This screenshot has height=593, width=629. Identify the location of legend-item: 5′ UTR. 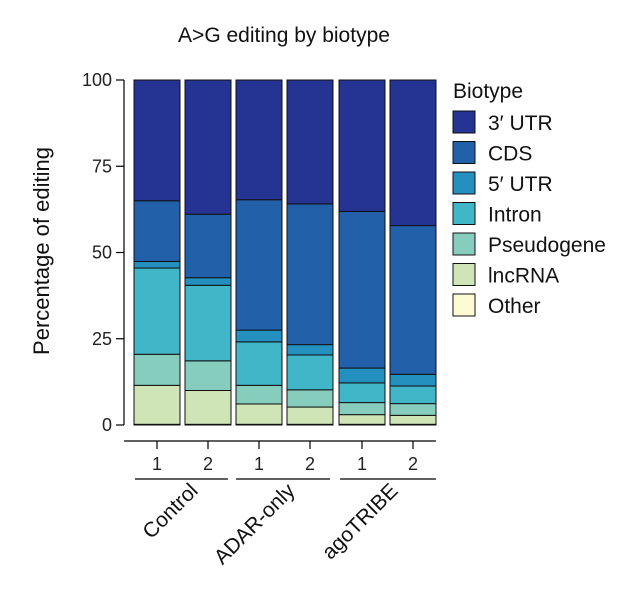
(502, 183).